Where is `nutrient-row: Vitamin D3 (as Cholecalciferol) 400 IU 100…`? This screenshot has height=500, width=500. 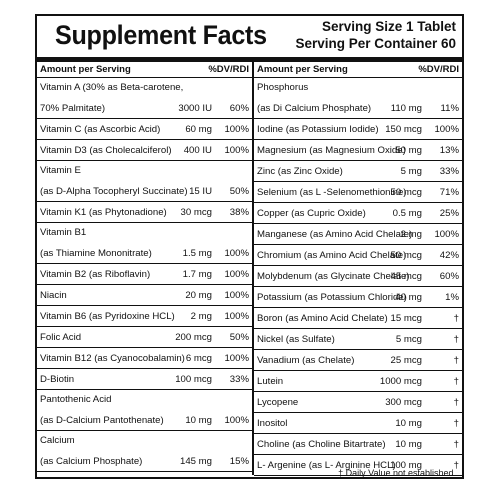 nutrient-row: Vitamin D3 (as Cholecalciferol) 400 IU 100… is located at coordinates (144, 150).